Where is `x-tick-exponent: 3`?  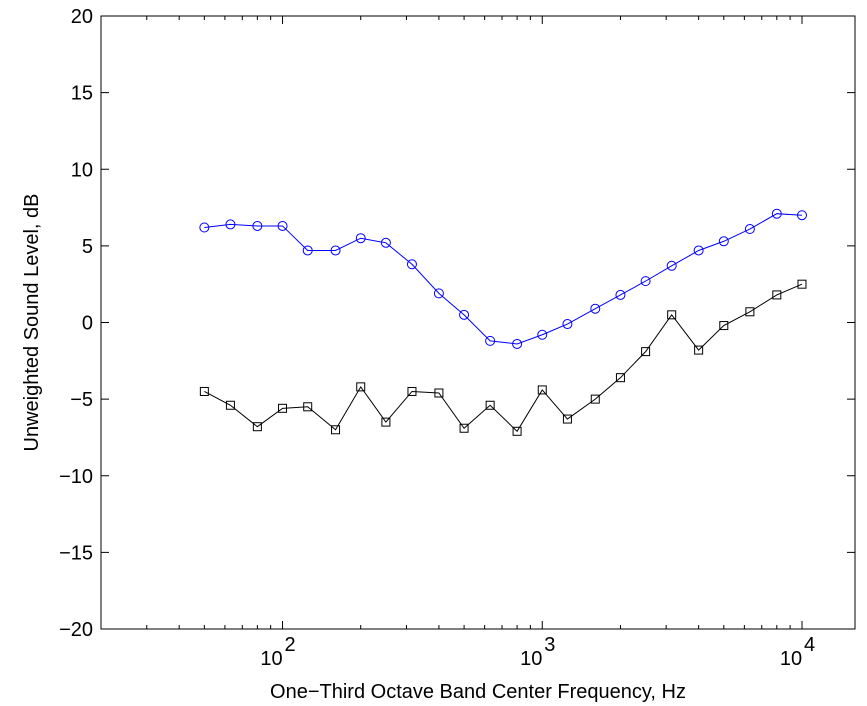 x-tick-exponent: 3 is located at coordinates (549, 645).